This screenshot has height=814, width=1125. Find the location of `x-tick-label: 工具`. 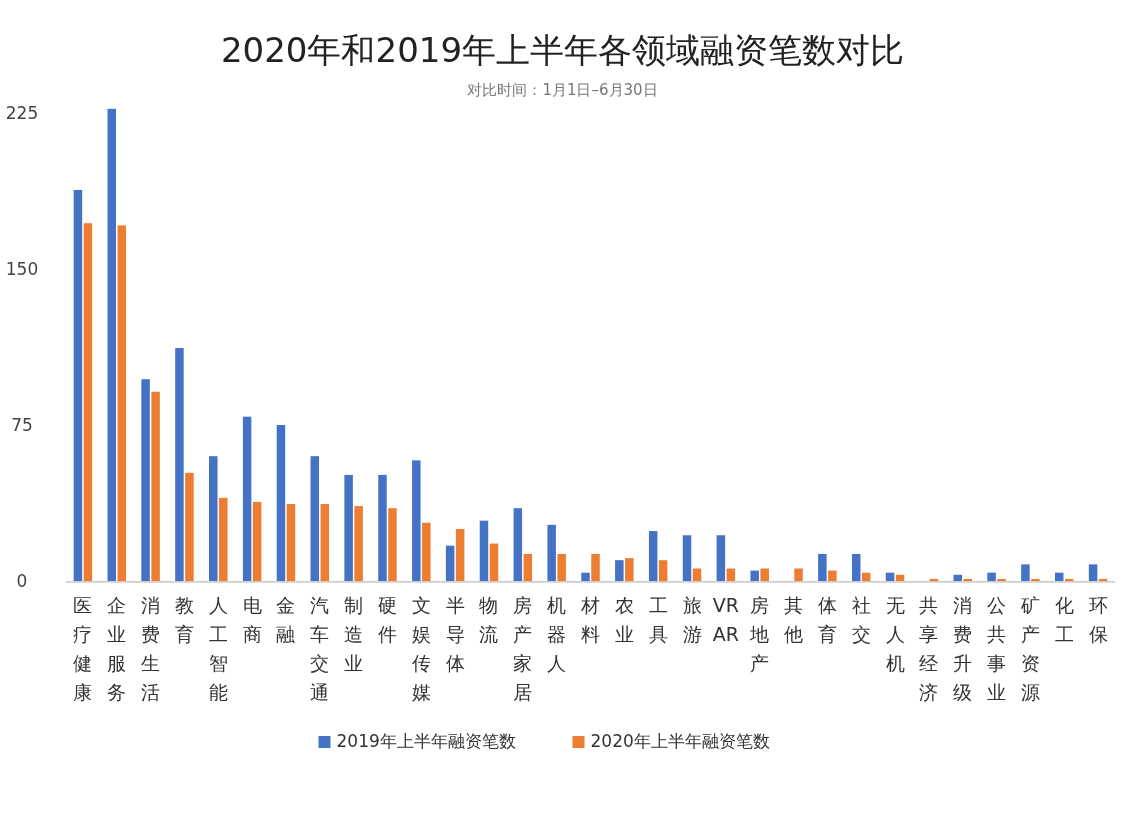

x-tick-label: 工具 is located at coordinates (658, 619).